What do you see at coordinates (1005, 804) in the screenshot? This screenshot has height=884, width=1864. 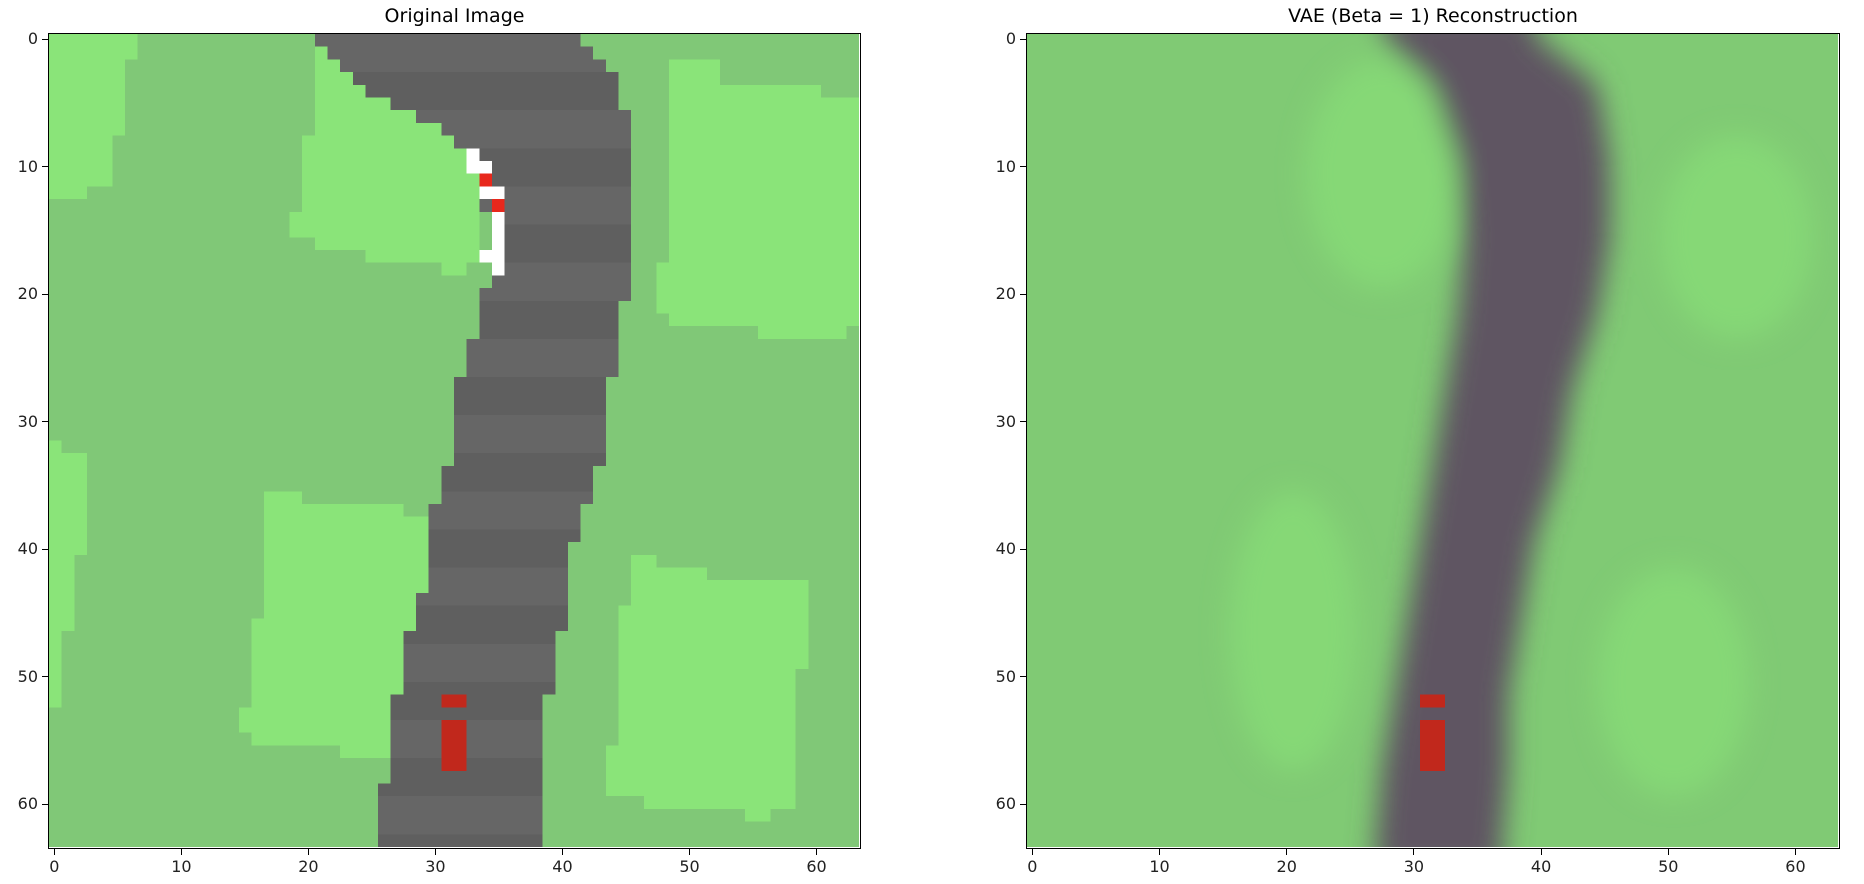 I see `y-tick-label: 60` at bounding box center [1005, 804].